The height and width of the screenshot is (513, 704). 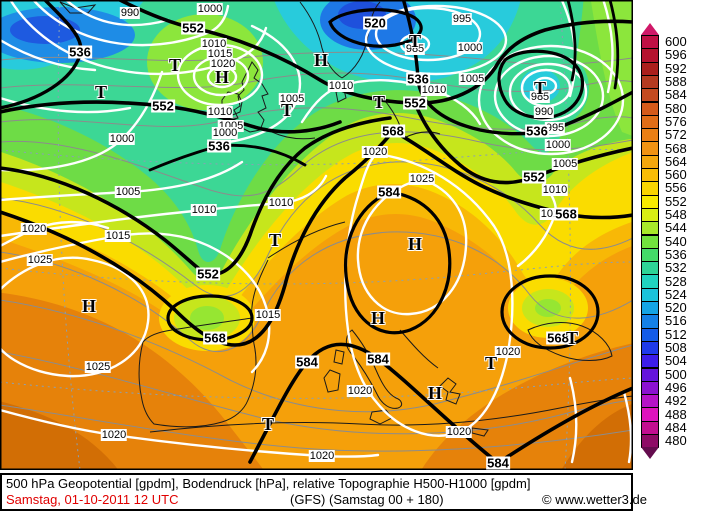 I want to click on colorbar-value: 580, so click(x=676, y=108).